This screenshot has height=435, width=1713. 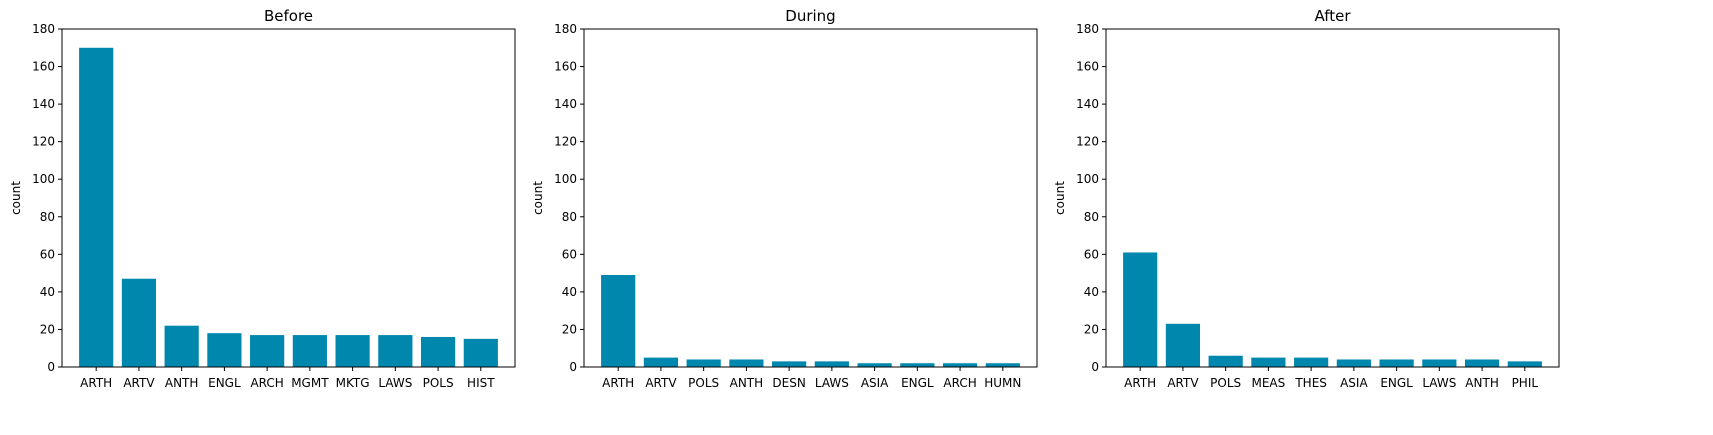 I want to click on bar-meas, so click(x=1268, y=362).